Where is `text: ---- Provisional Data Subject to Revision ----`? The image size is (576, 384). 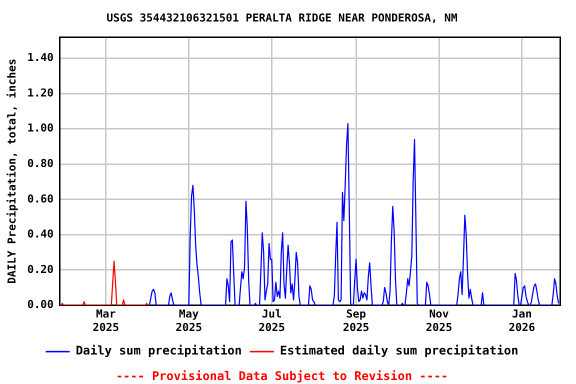 text: ---- Provisional Data Subject to Revision ---- is located at coordinates (282, 375).